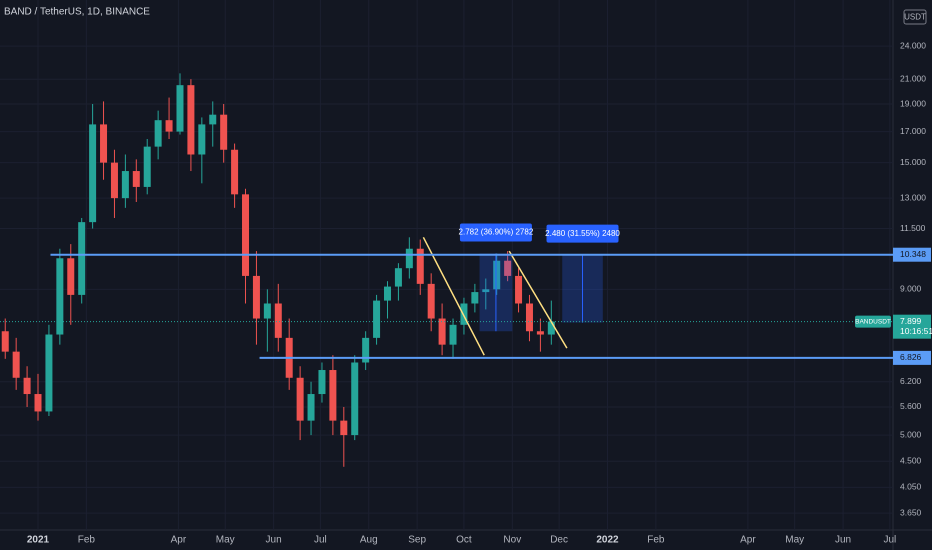 This screenshot has height=550, width=932. What do you see at coordinates (913, 78) in the screenshot?
I see `y-tick-label: 21.000` at bounding box center [913, 78].